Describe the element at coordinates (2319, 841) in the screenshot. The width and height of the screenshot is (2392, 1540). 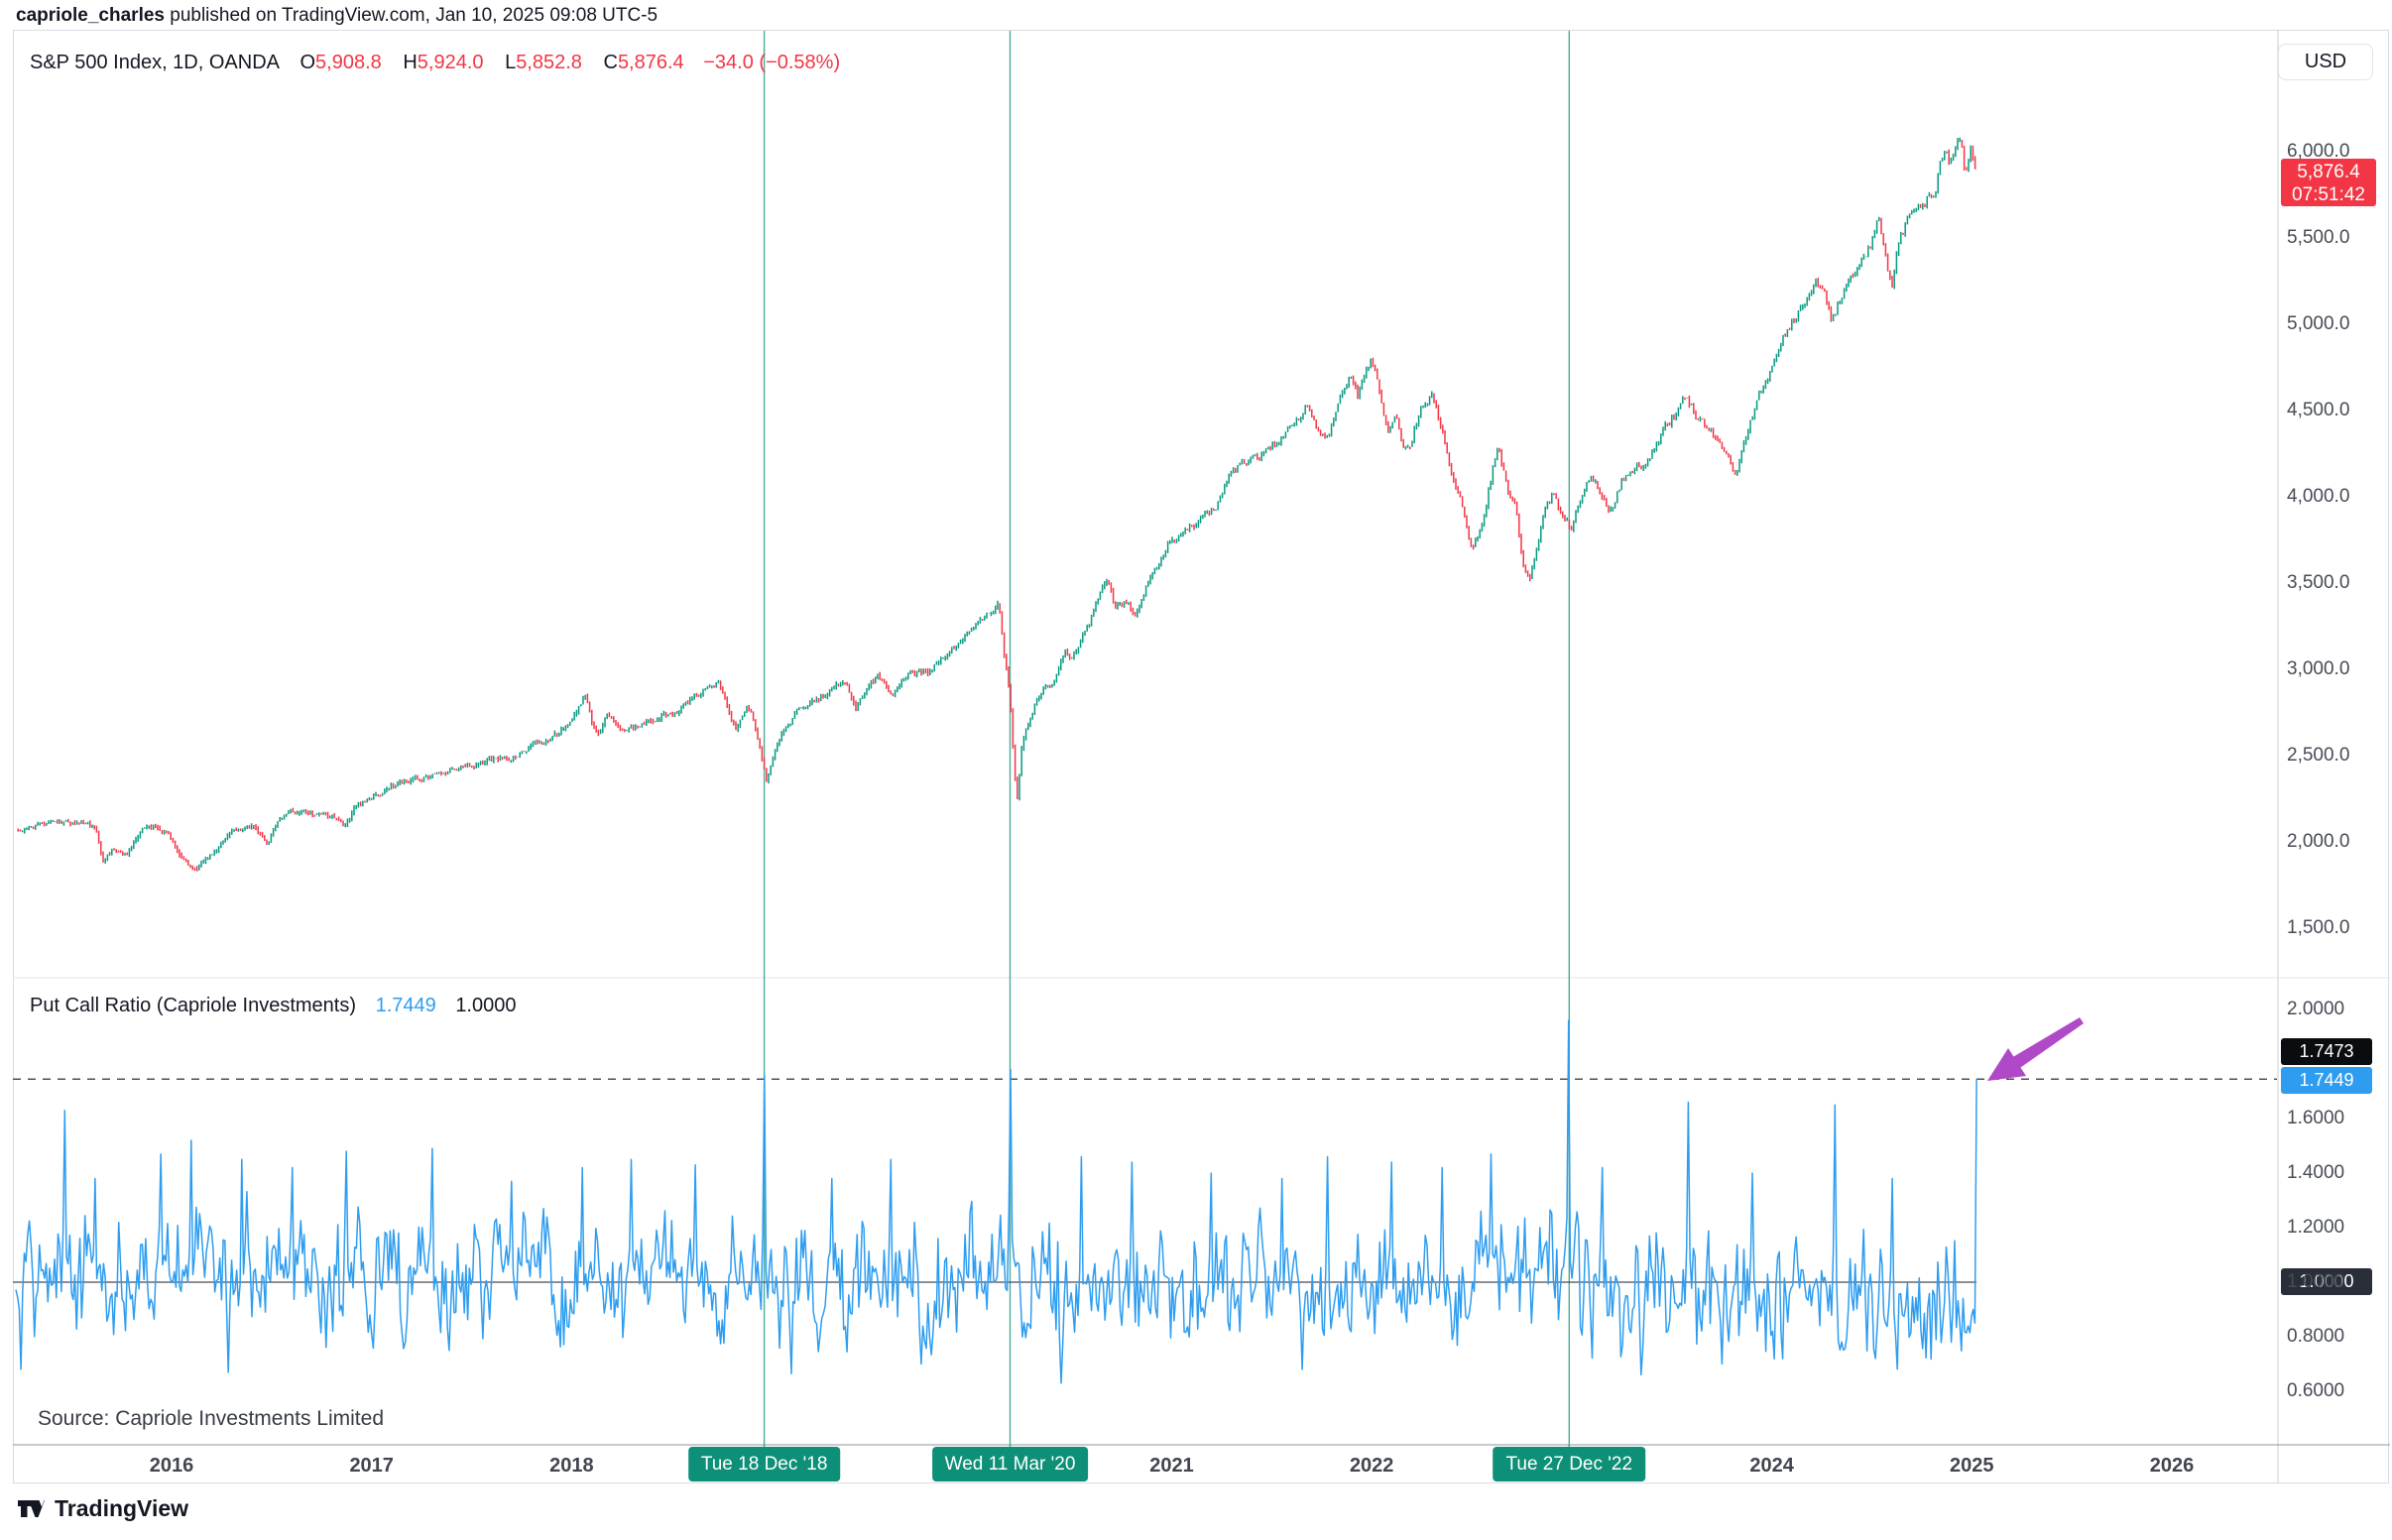
I see `price-tick-2000: 2,000.0` at that location.